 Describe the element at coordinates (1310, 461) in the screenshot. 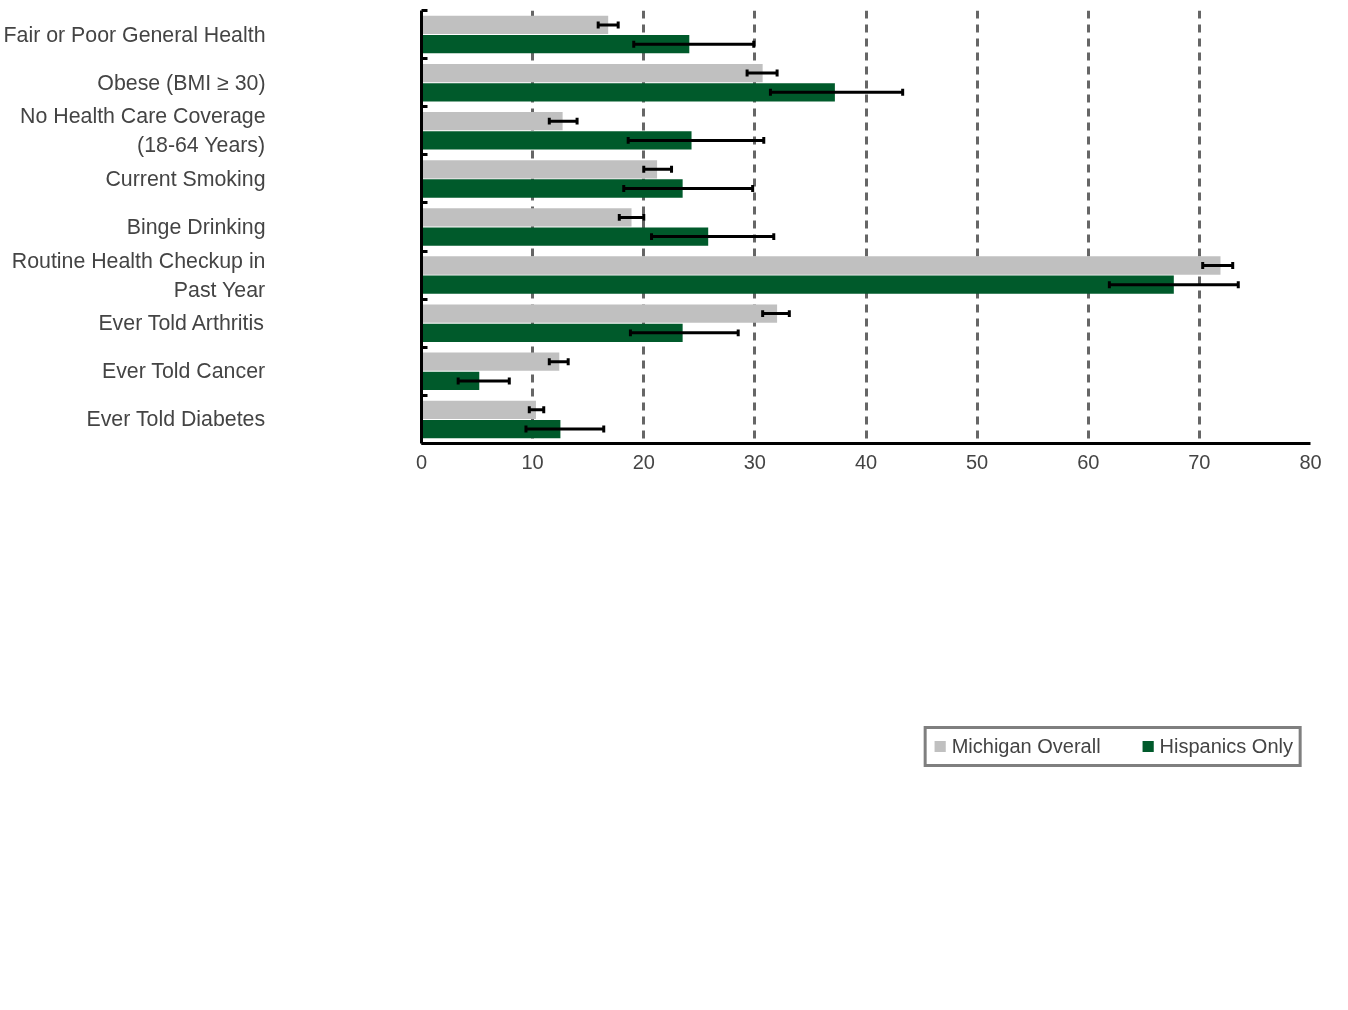

I see `x-tick-label: 80` at that location.